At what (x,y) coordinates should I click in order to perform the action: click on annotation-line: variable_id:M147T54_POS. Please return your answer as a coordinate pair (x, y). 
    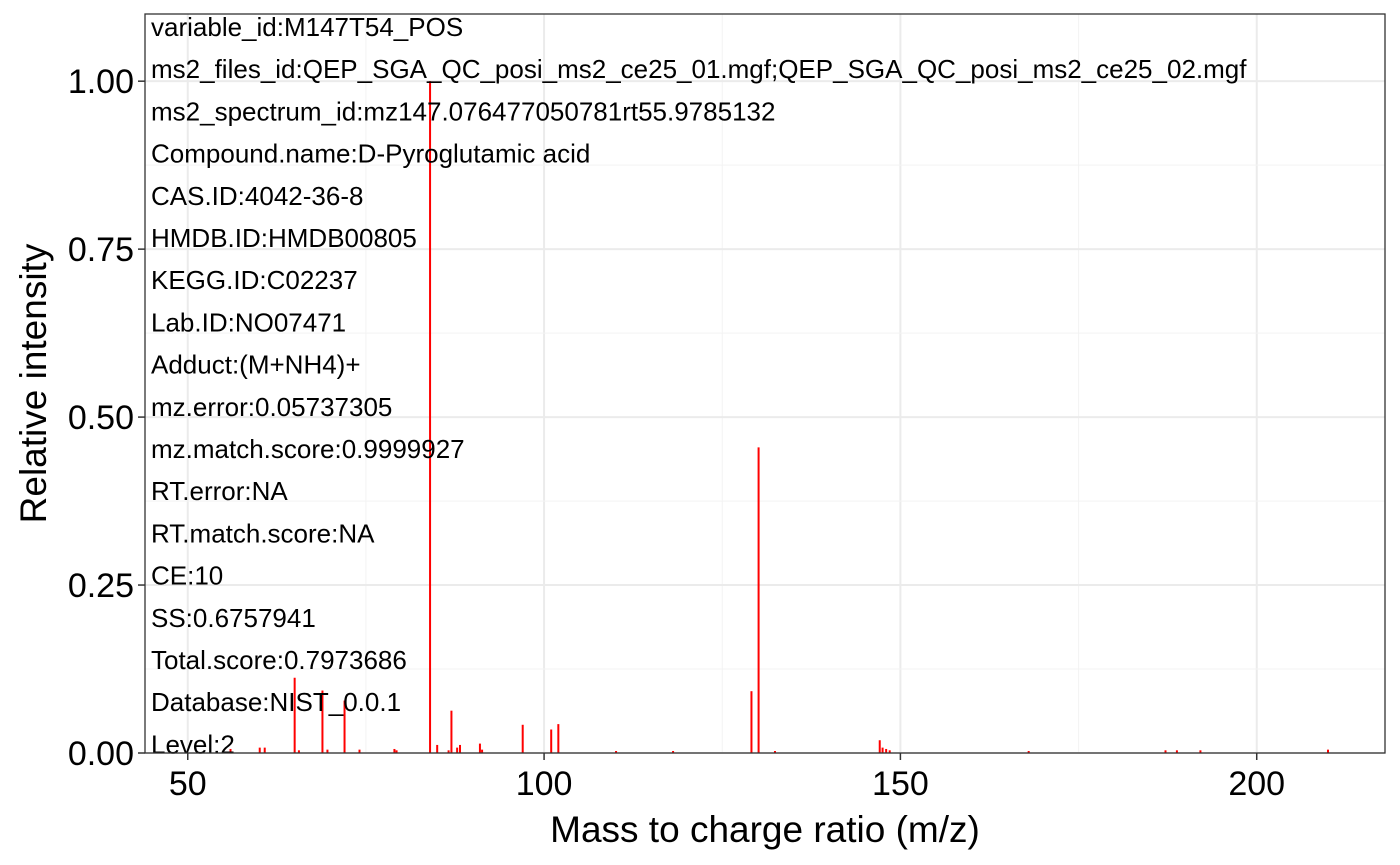
    Looking at the image, I should click on (307, 27).